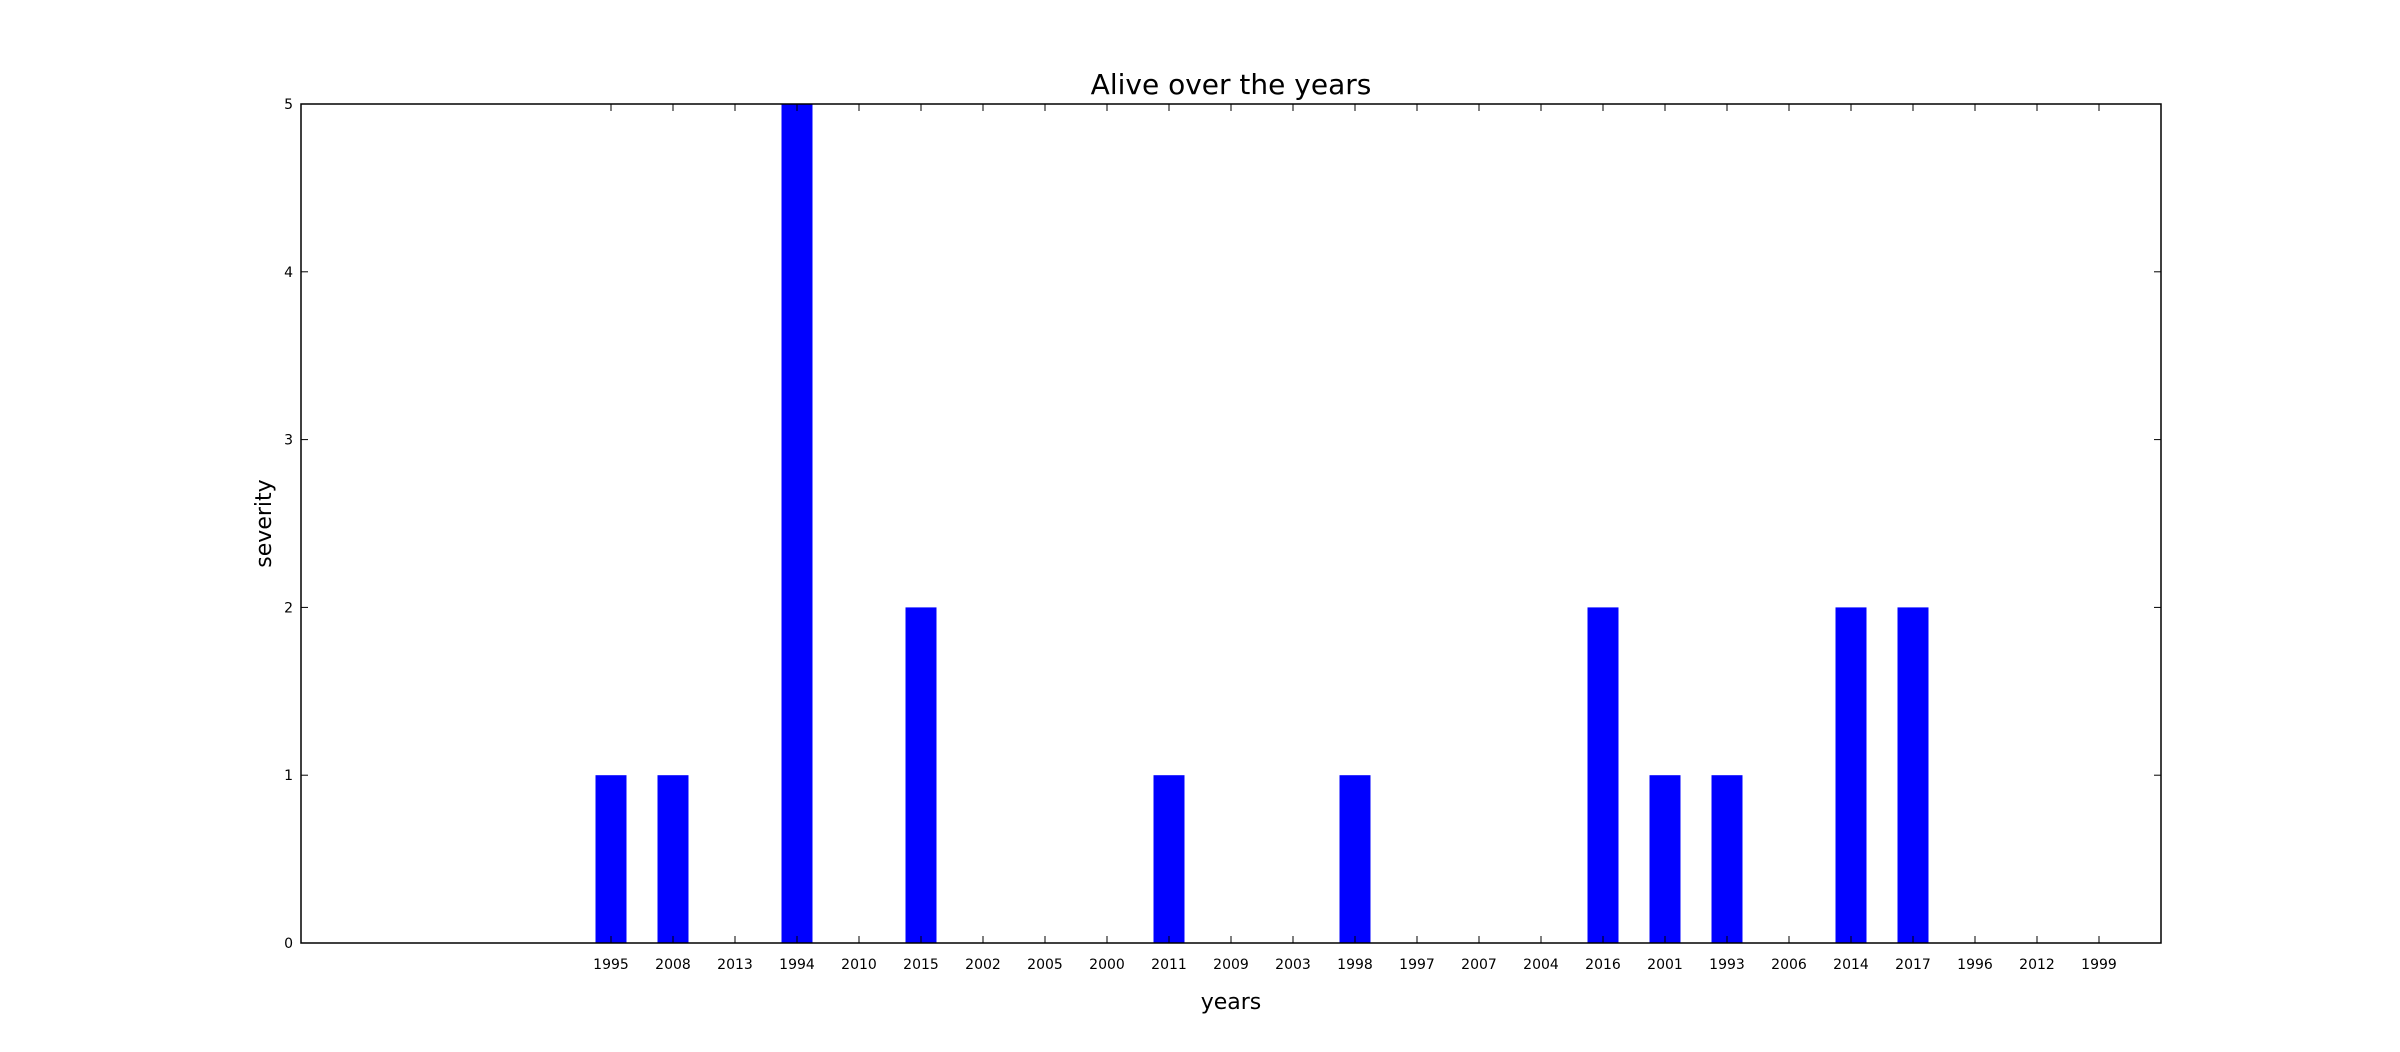 The image size is (2400, 1052). Describe the element at coordinates (2037, 965) in the screenshot. I see `x-tick-label: 2012` at that location.